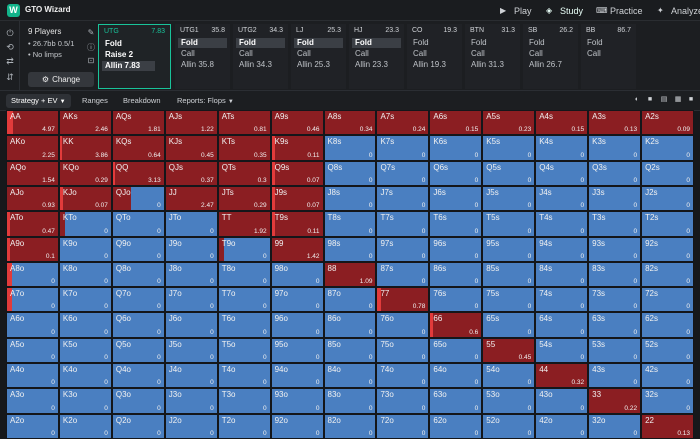 Image resolution: width=700 pixels, height=439 pixels. I want to click on hand-cell: K7o 0, so click(85, 300).